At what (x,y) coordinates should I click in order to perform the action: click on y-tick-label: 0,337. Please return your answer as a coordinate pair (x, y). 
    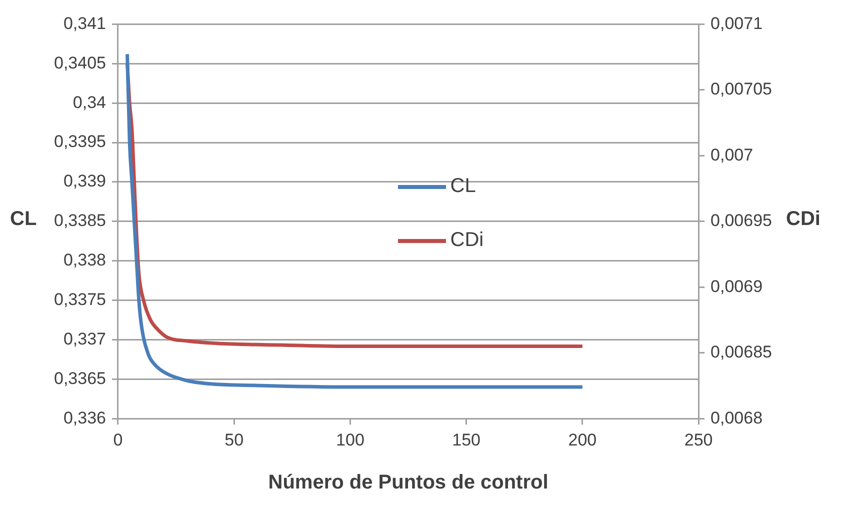
    Looking at the image, I should click on (84, 338).